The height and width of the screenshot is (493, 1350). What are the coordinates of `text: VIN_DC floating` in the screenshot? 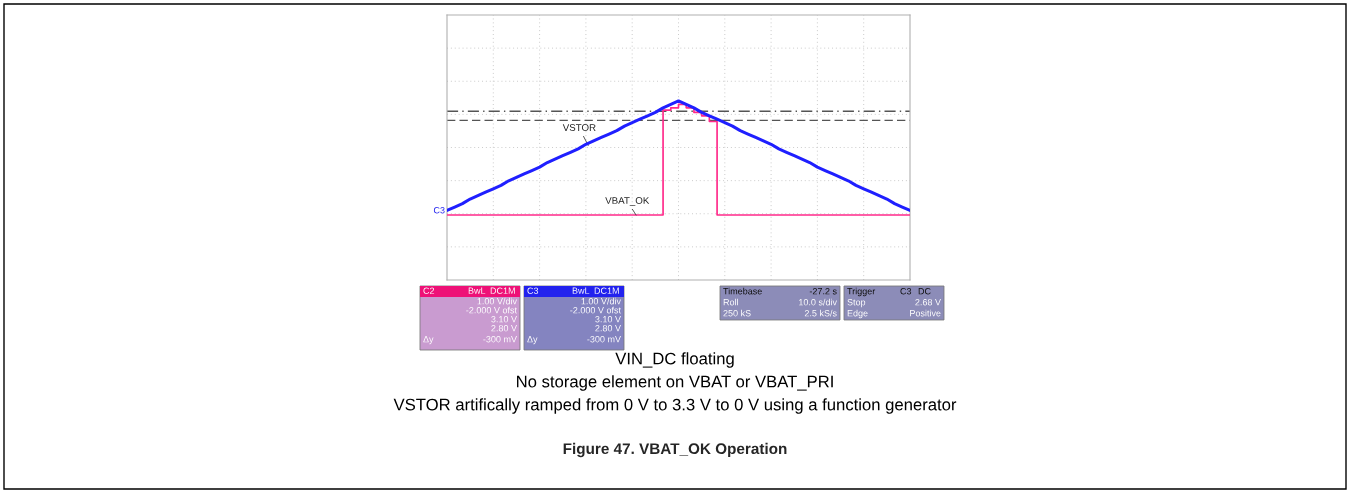 It's located at (674, 360).